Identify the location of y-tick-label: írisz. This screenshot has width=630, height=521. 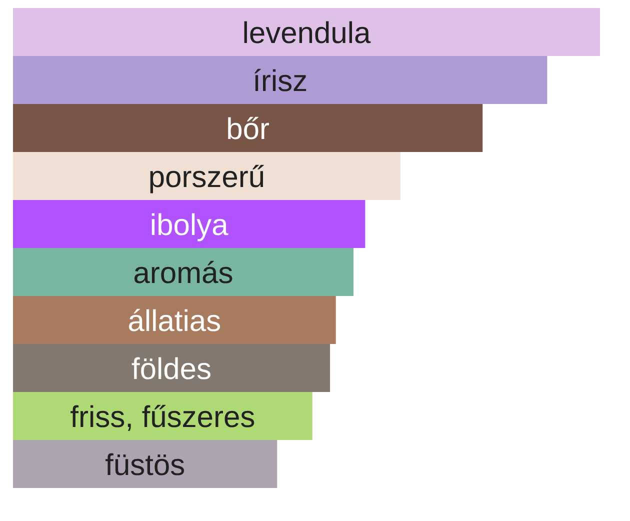
(280, 80).